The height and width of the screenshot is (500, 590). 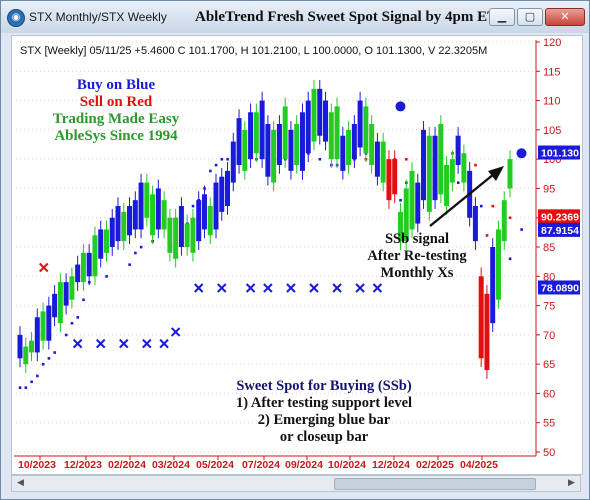 I want to click on sweet-spot-item-1: 1) After testing support level, so click(x=324, y=403).